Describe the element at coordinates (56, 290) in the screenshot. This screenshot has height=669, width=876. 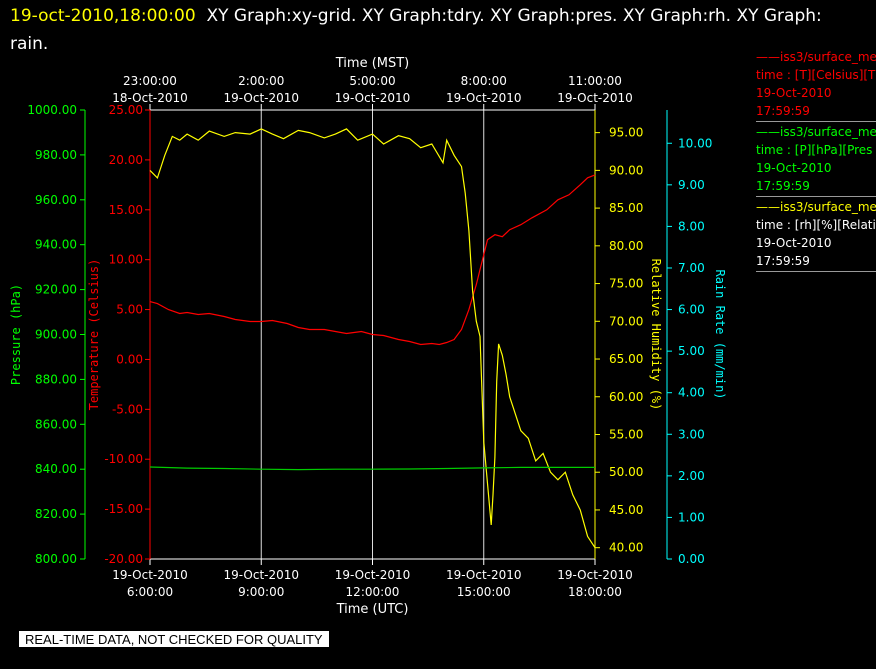
I see `pressure-tick-label: 920.00` at that location.